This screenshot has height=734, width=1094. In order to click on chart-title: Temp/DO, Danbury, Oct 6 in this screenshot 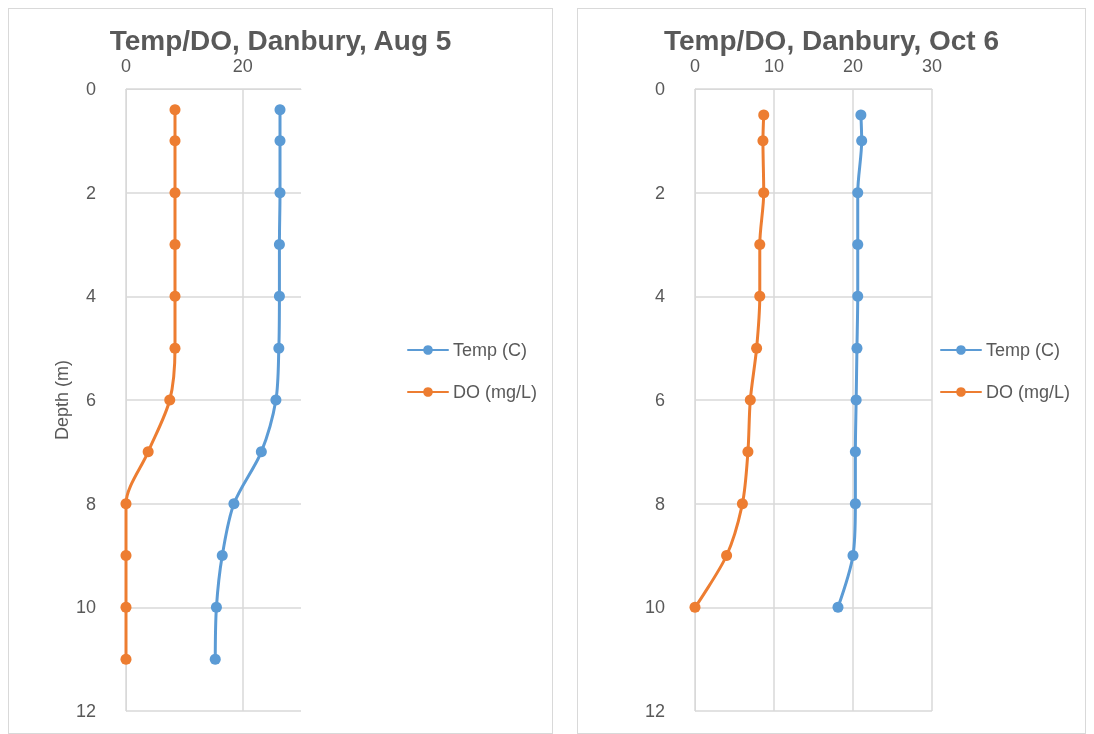, I will do `click(831, 40)`.